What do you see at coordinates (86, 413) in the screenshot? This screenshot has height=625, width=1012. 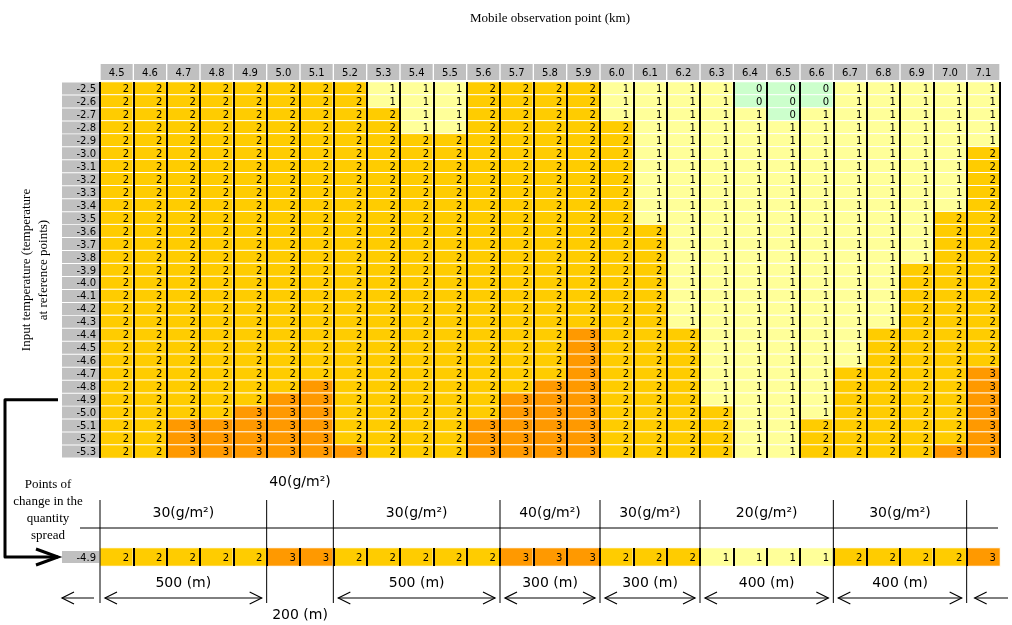 I see `y-tick-label: -5.0` at bounding box center [86, 413].